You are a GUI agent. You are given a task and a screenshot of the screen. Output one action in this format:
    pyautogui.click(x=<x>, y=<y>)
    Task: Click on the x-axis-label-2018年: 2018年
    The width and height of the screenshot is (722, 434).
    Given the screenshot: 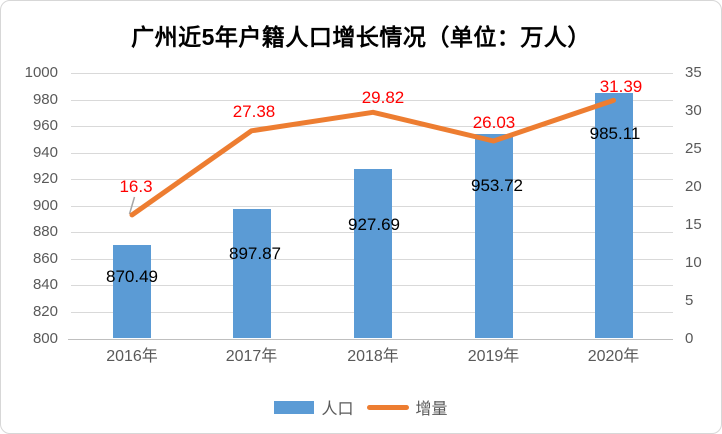 What is the action you would take?
    pyautogui.click(x=373, y=356)
    